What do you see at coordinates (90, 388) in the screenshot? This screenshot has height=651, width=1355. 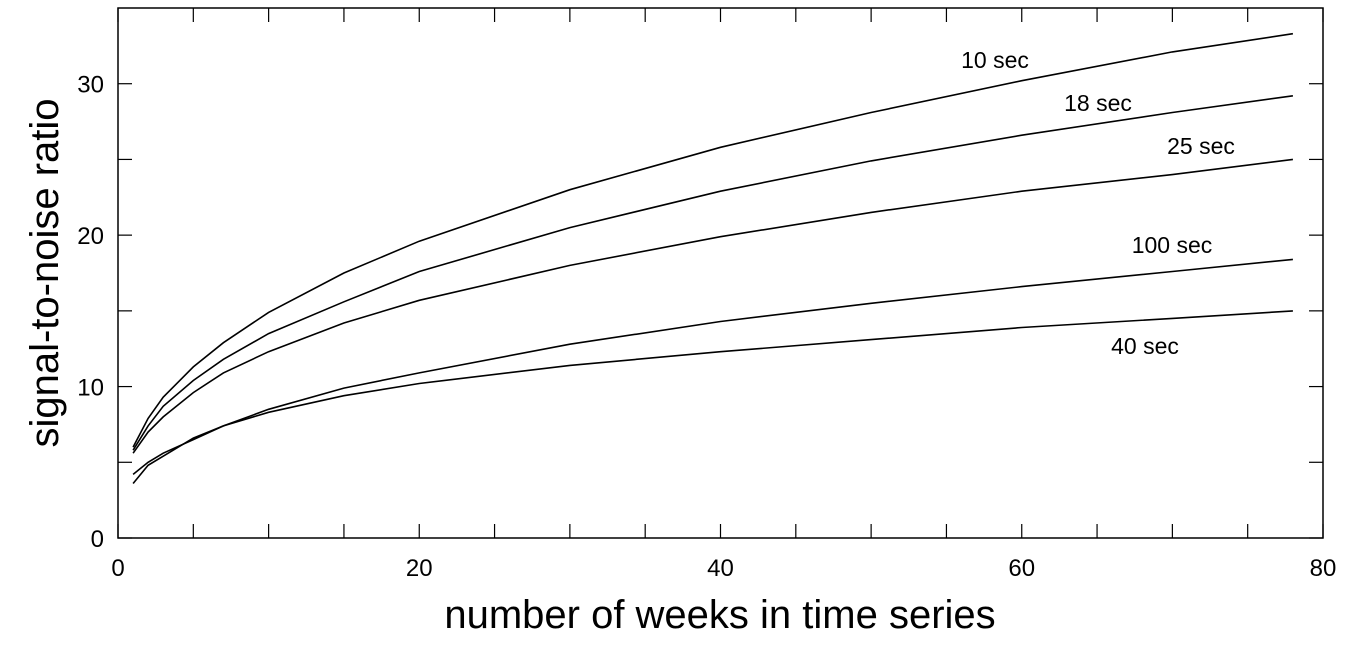 I see `y-tick-label: 10` at bounding box center [90, 388].